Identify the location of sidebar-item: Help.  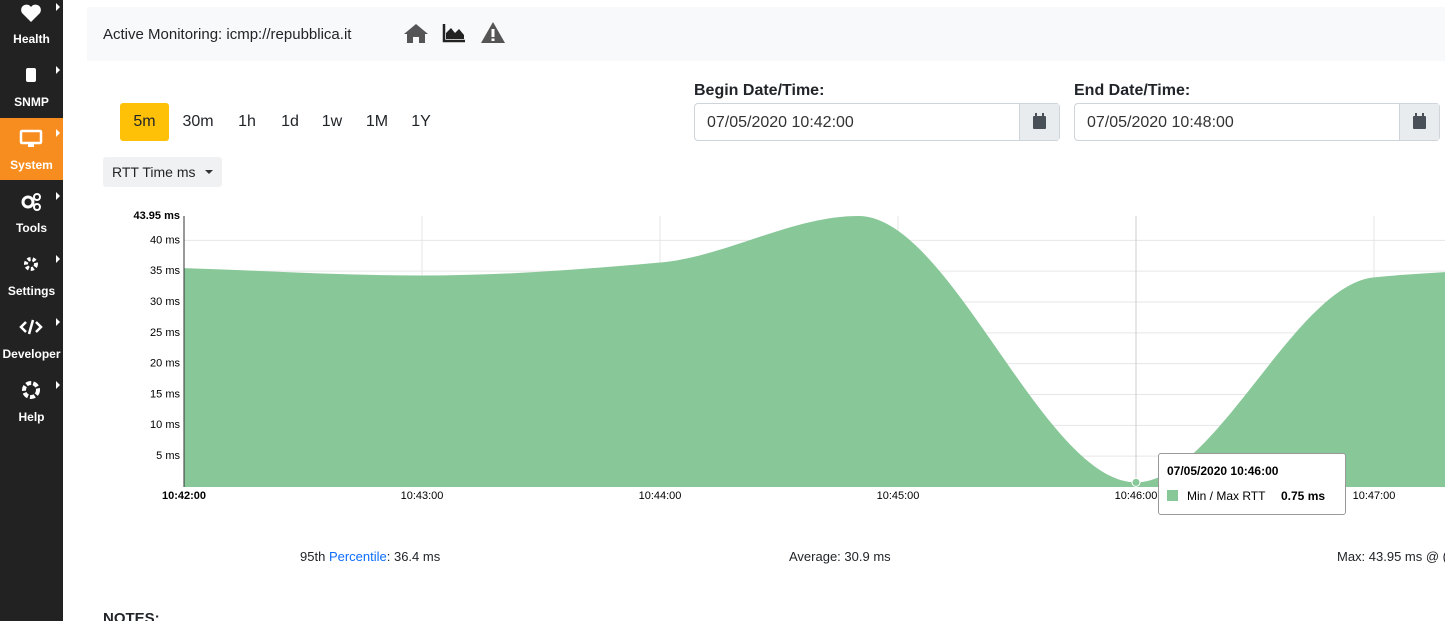
(31, 401).